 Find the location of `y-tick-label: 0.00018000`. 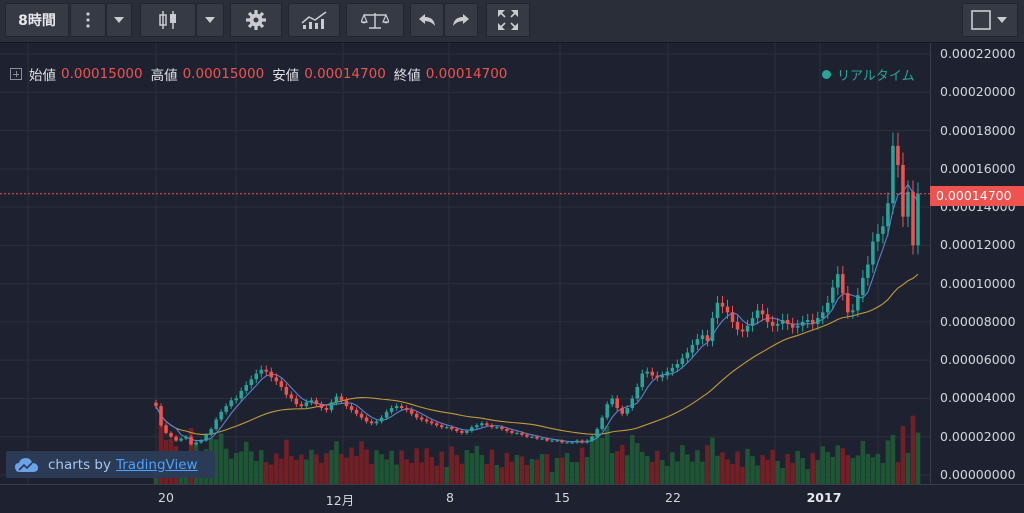

y-tick-label: 0.00018000 is located at coordinates (978, 130).